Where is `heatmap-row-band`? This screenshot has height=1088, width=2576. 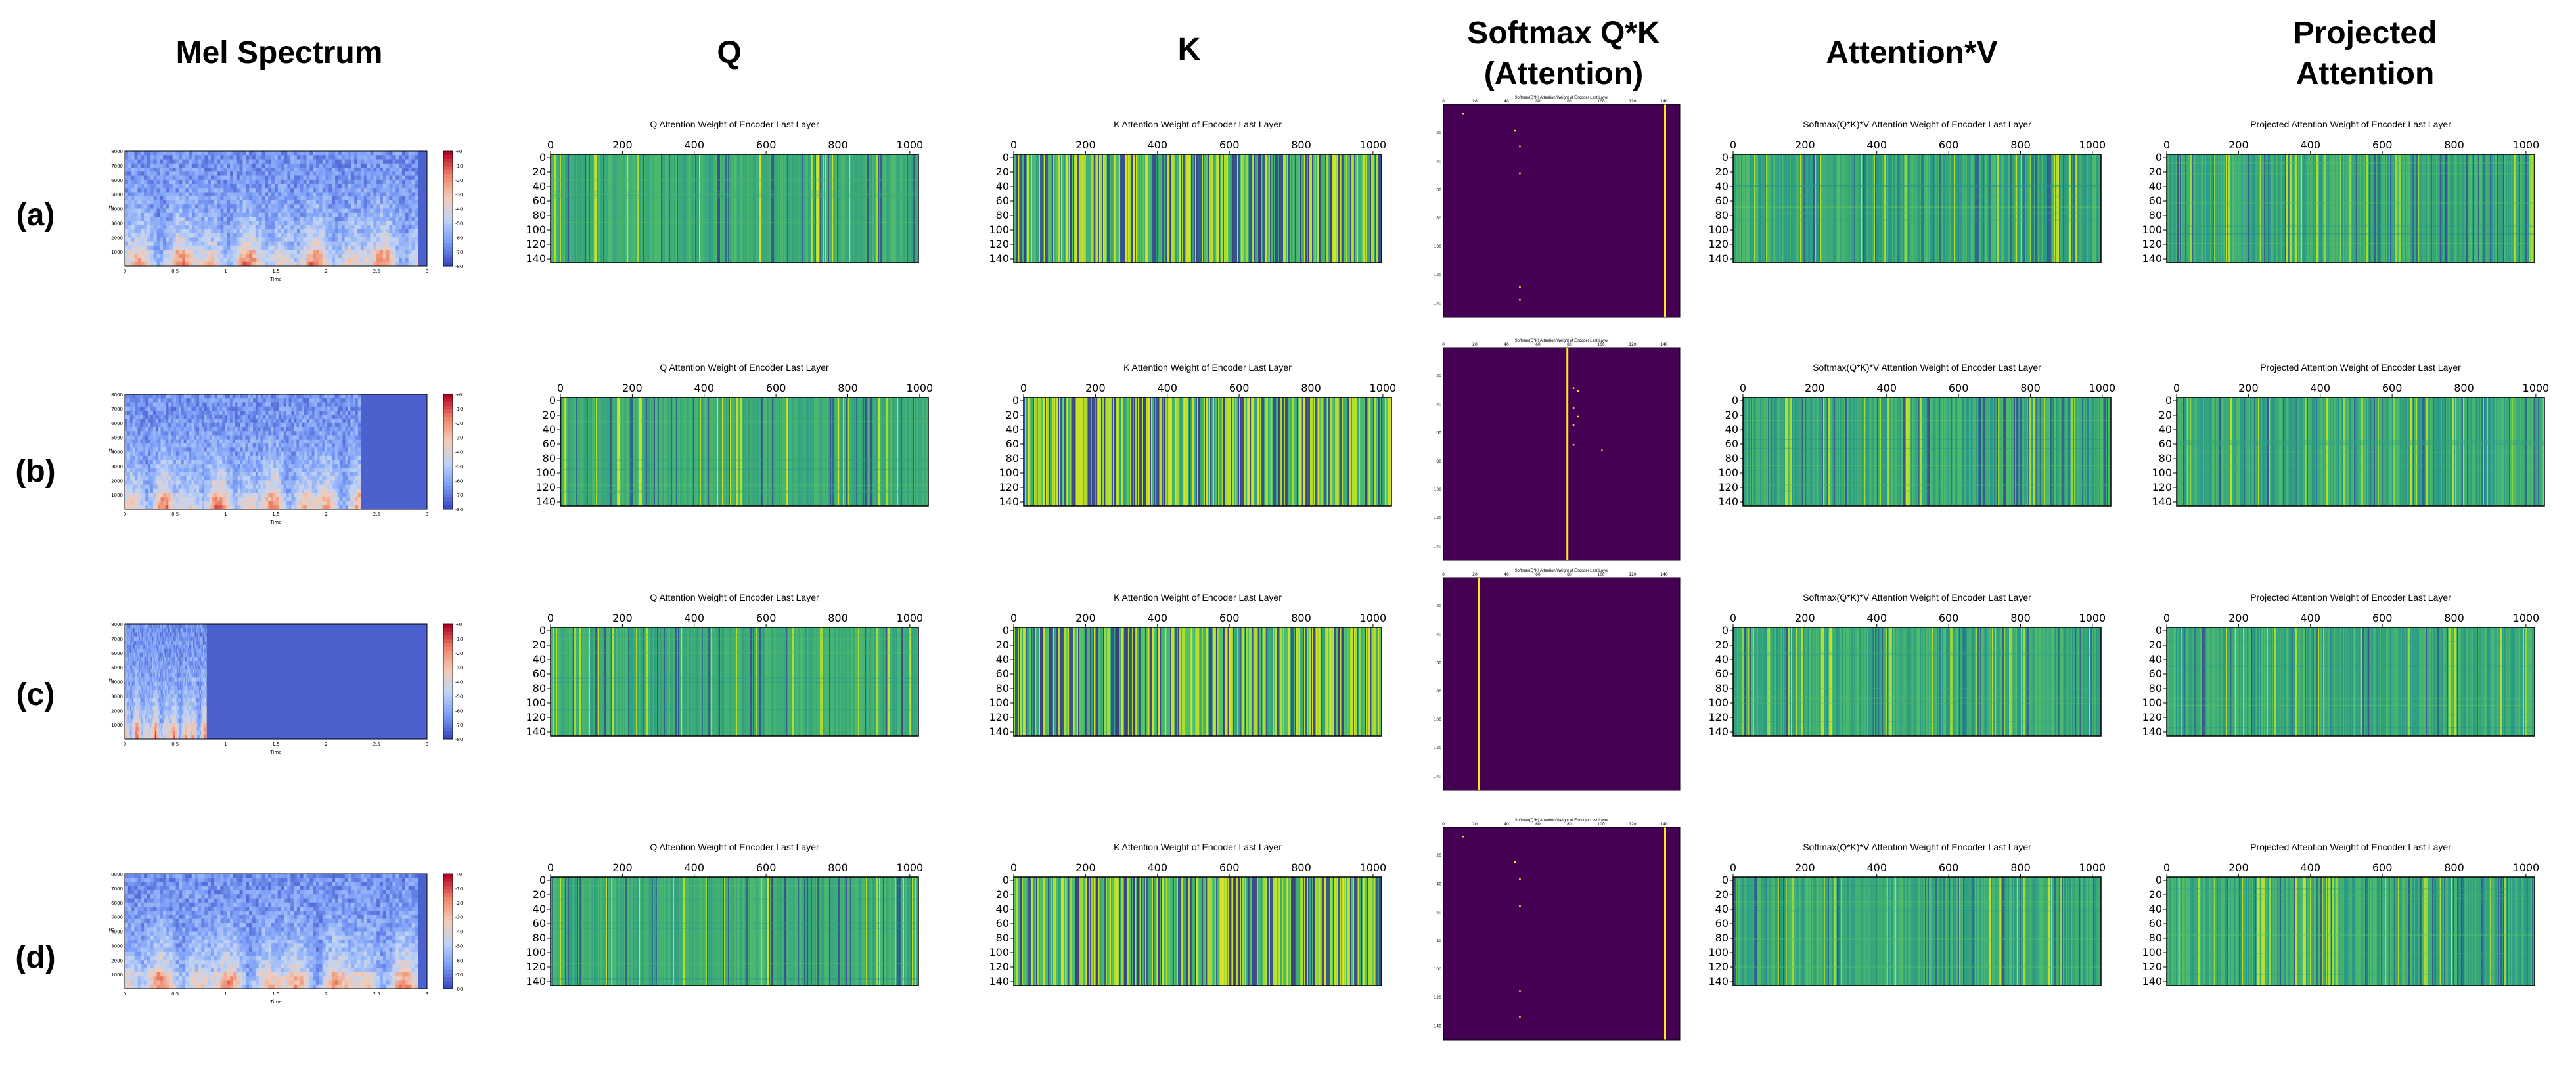 heatmap-row-band is located at coordinates (2351, 174).